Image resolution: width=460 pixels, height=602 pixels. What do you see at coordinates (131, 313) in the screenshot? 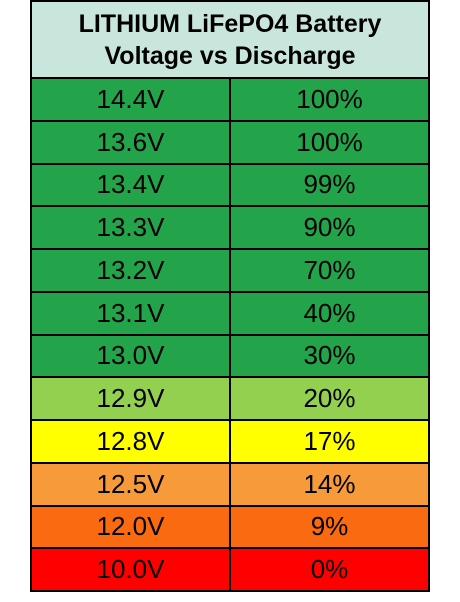
I see `voltage-cell: 13.1V` at bounding box center [131, 313].